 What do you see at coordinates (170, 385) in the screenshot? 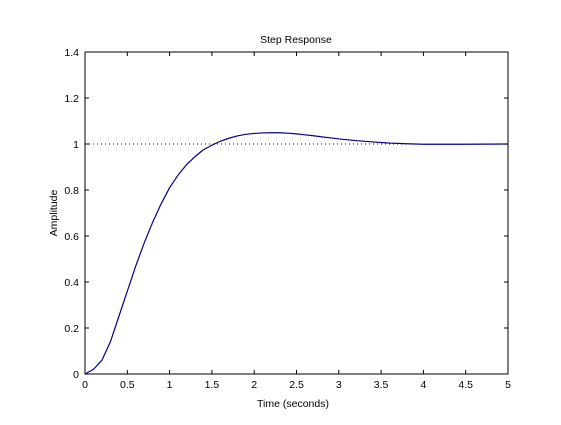
I see `x-tick-label: 1` at bounding box center [170, 385].